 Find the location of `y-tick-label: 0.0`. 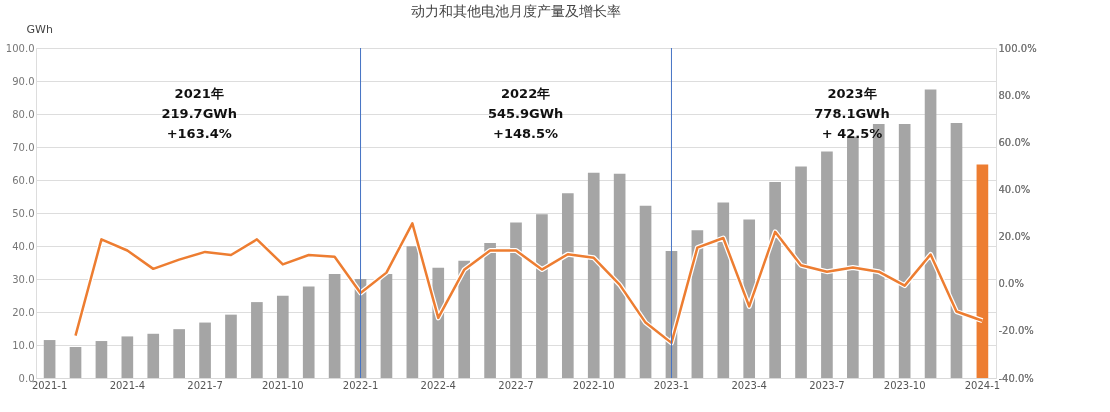

y-tick-label: 0.0 is located at coordinates (26, 378).